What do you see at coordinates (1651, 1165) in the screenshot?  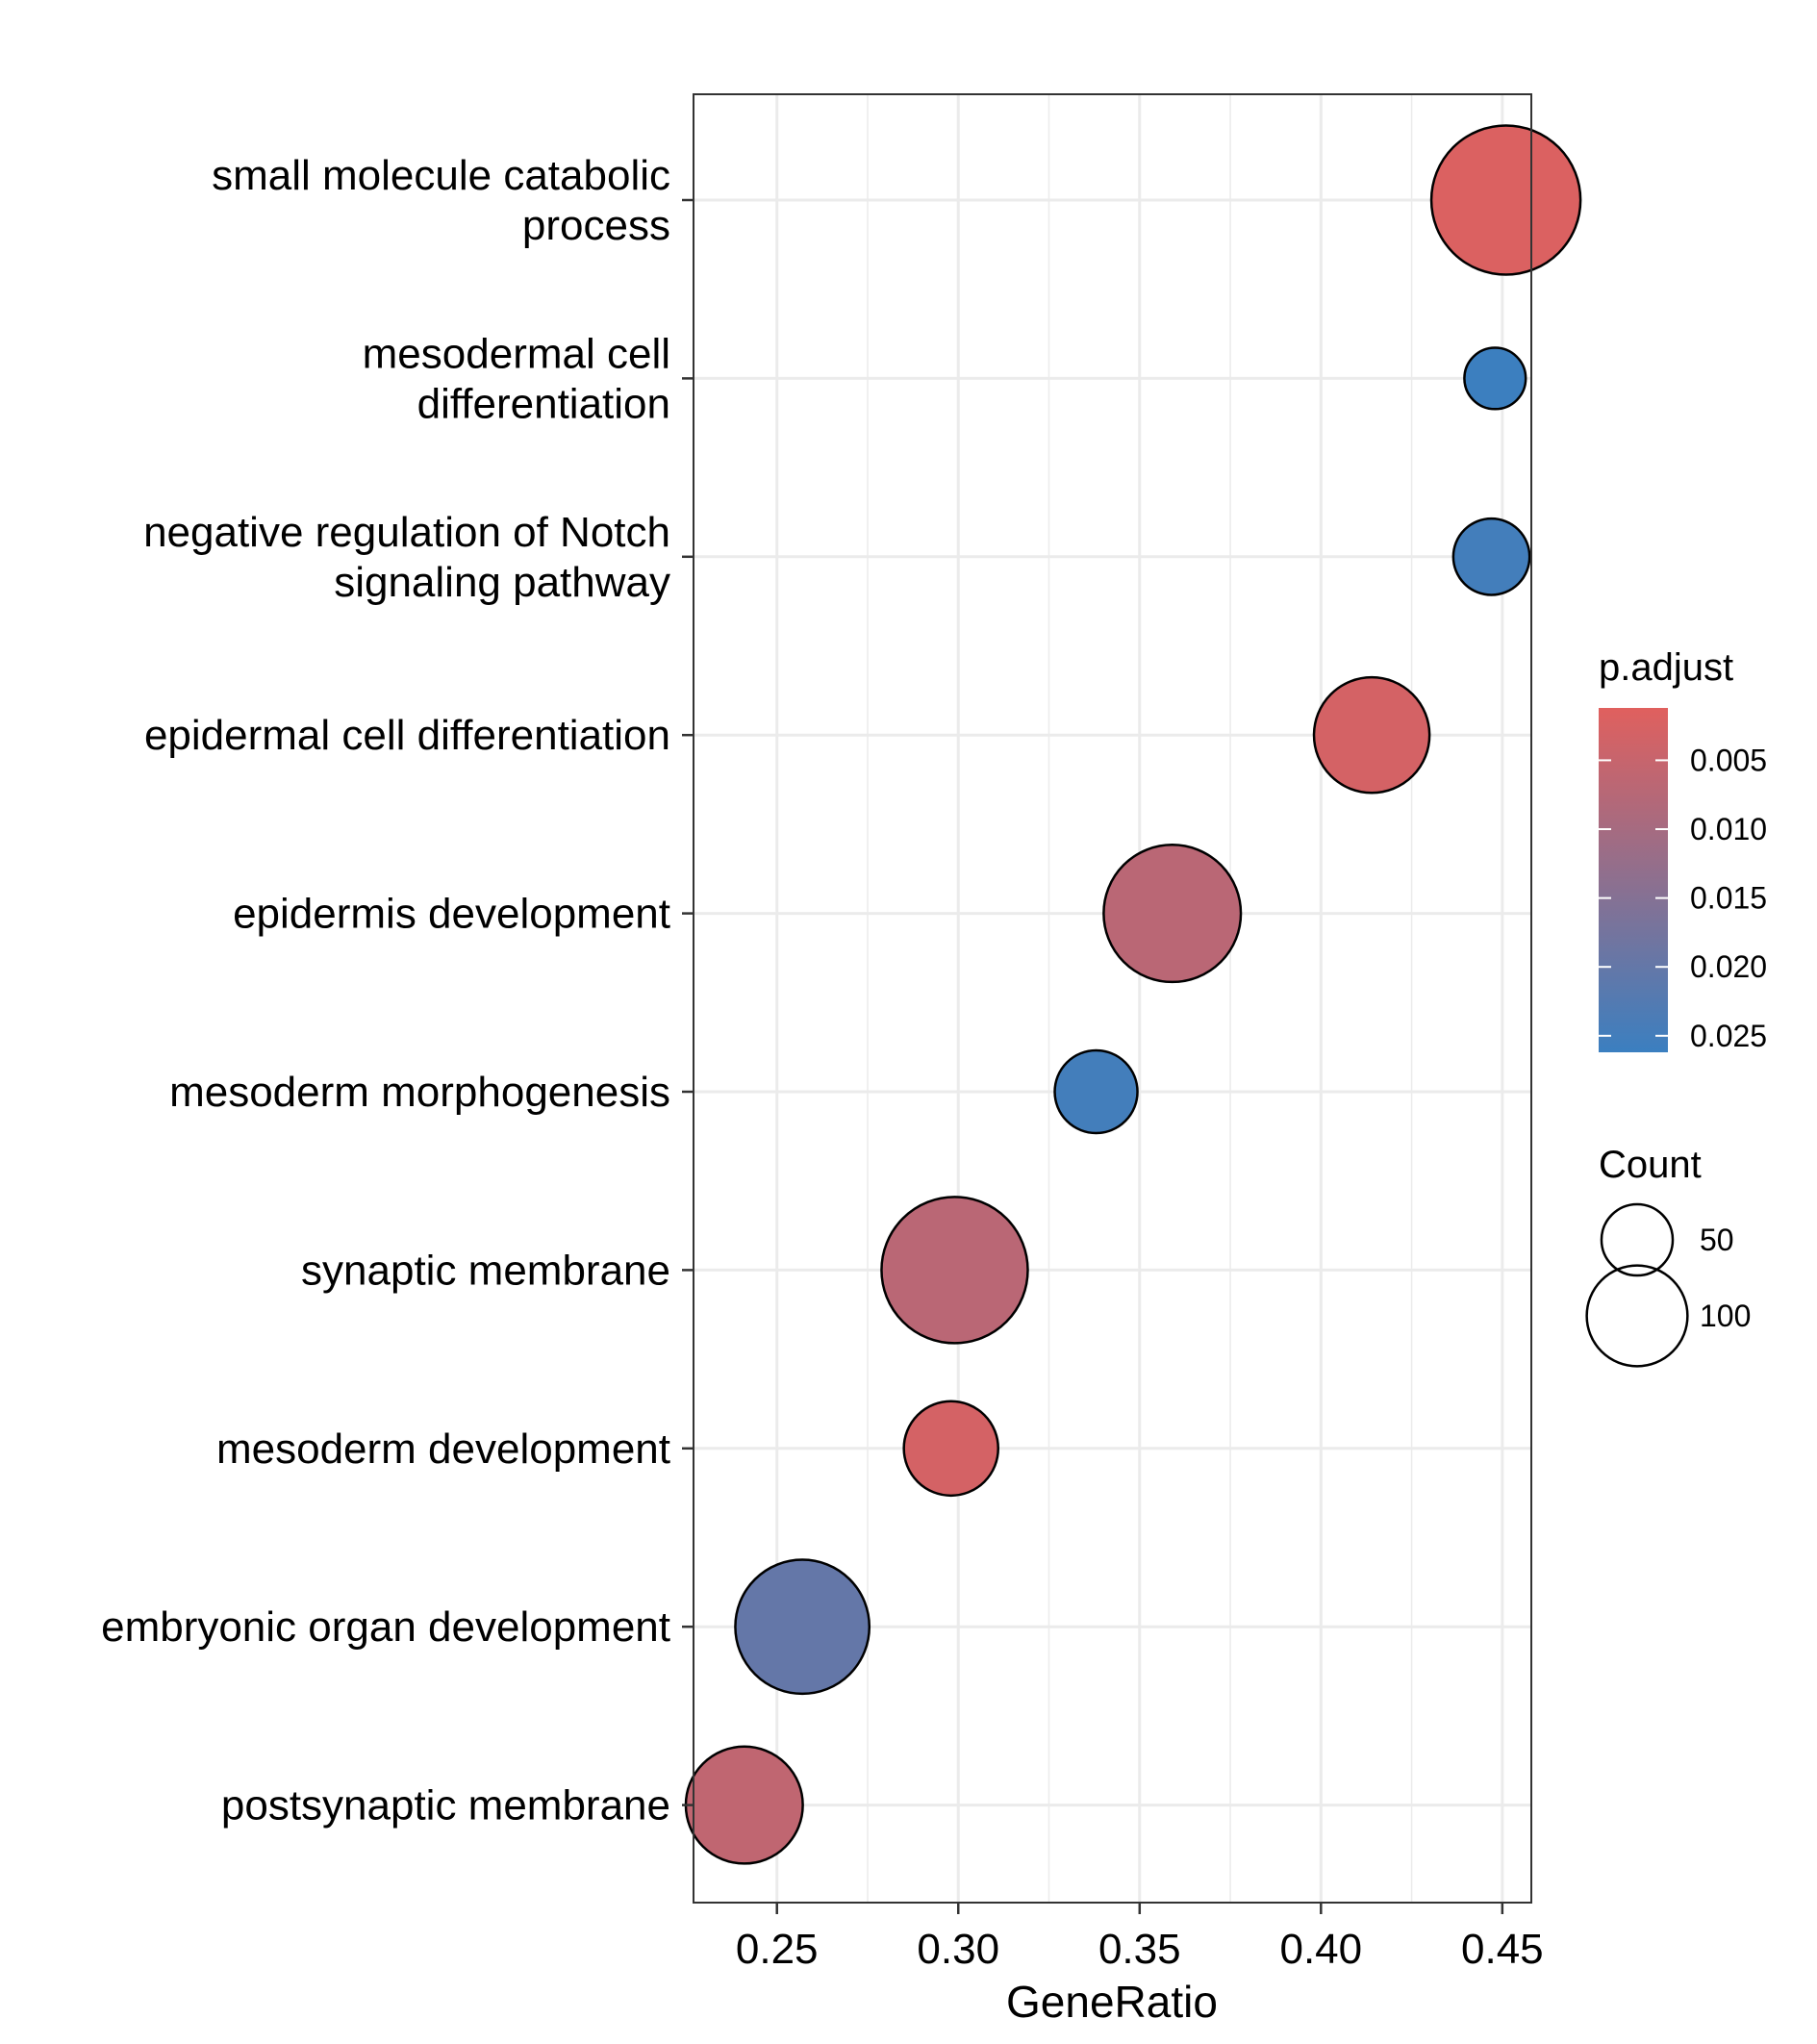 I see `count-legend-title: Count` at bounding box center [1651, 1165].